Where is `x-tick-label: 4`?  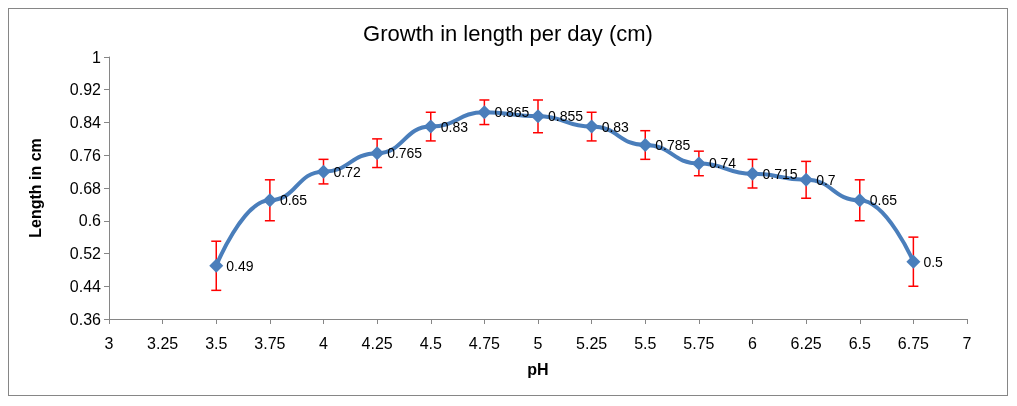
x-tick-label: 4 is located at coordinates (324, 343).